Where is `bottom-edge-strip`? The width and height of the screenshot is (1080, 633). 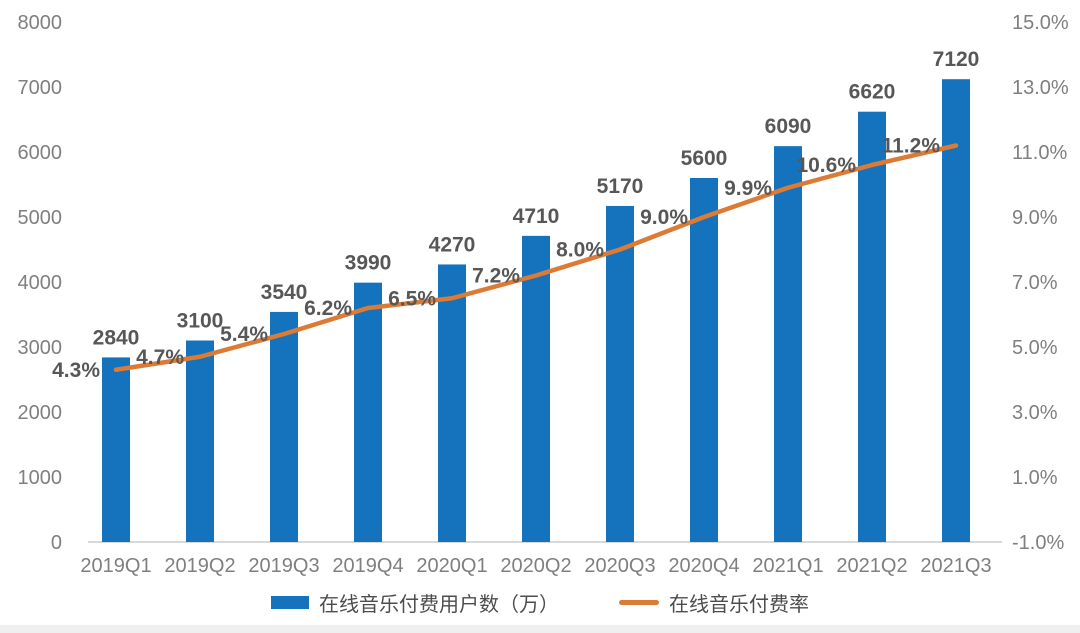
bottom-edge-strip is located at coordinates (540, 629).